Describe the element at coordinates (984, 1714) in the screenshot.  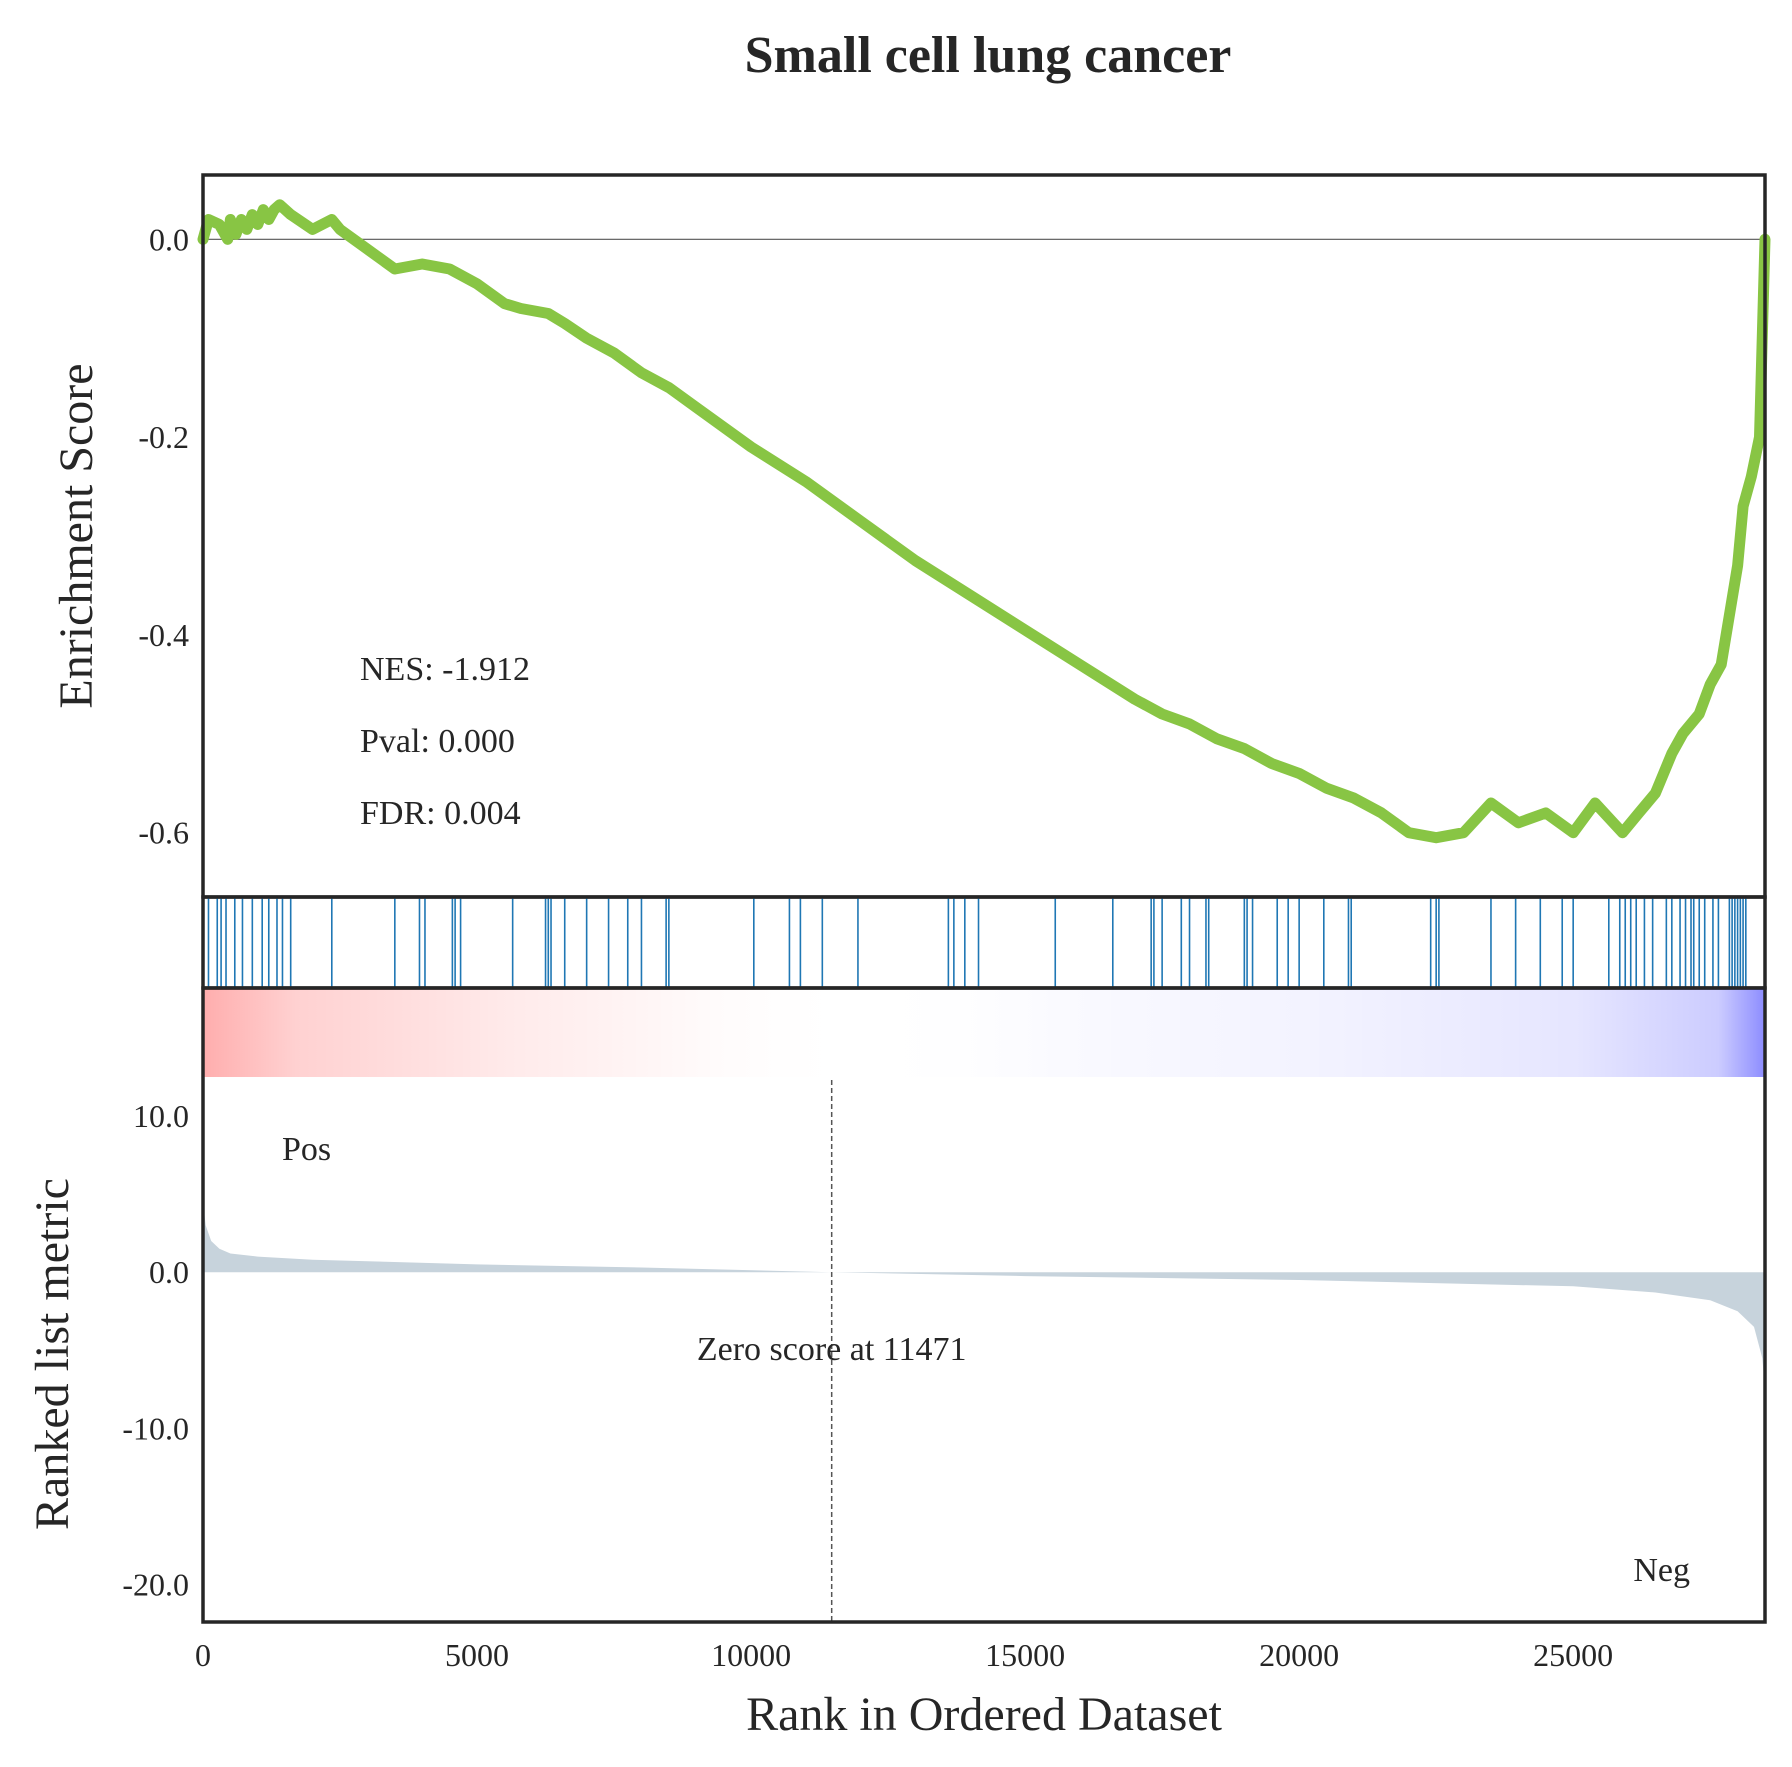
I see `x-axis-label: Rank in Ordered Dataset` at that location.